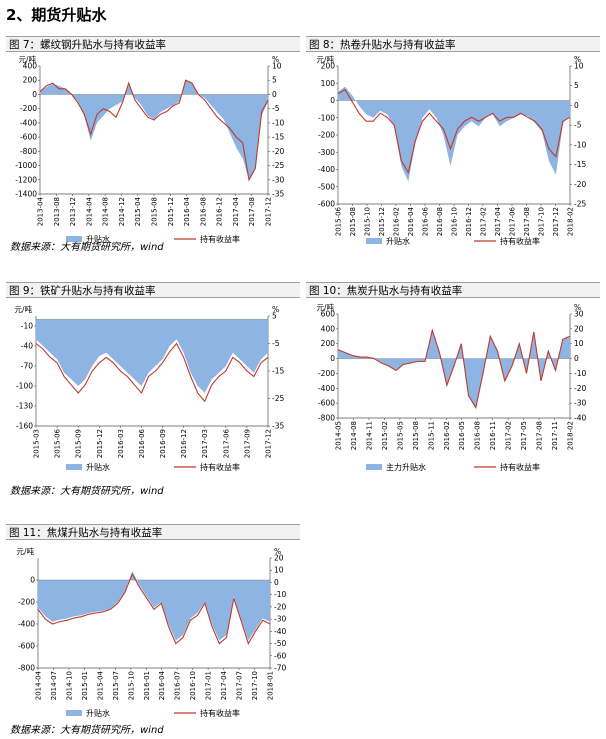 This screenshot has width=606, height=739. Describe the element at coordinates (54, 685) in the screenshot. I see `x-tick-label: 2014-07` at that location.